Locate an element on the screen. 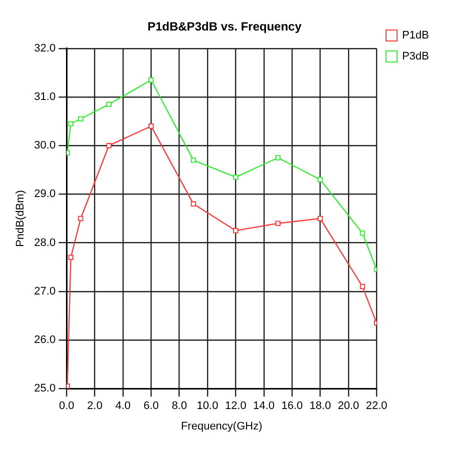 This screenshot has height=452, width=449. y-tick-label: 29.0 is located at coordinates (45, 194).